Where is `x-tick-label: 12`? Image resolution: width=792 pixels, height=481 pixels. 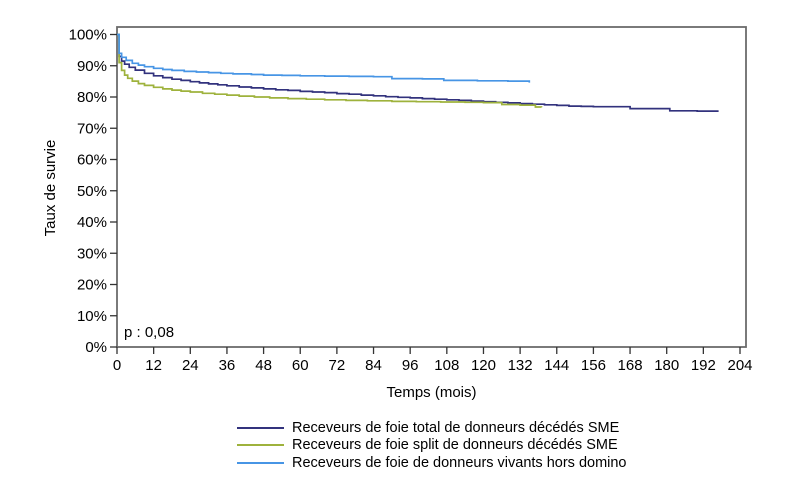
x-tick-label: 12 is located at coordinates (153, 365).